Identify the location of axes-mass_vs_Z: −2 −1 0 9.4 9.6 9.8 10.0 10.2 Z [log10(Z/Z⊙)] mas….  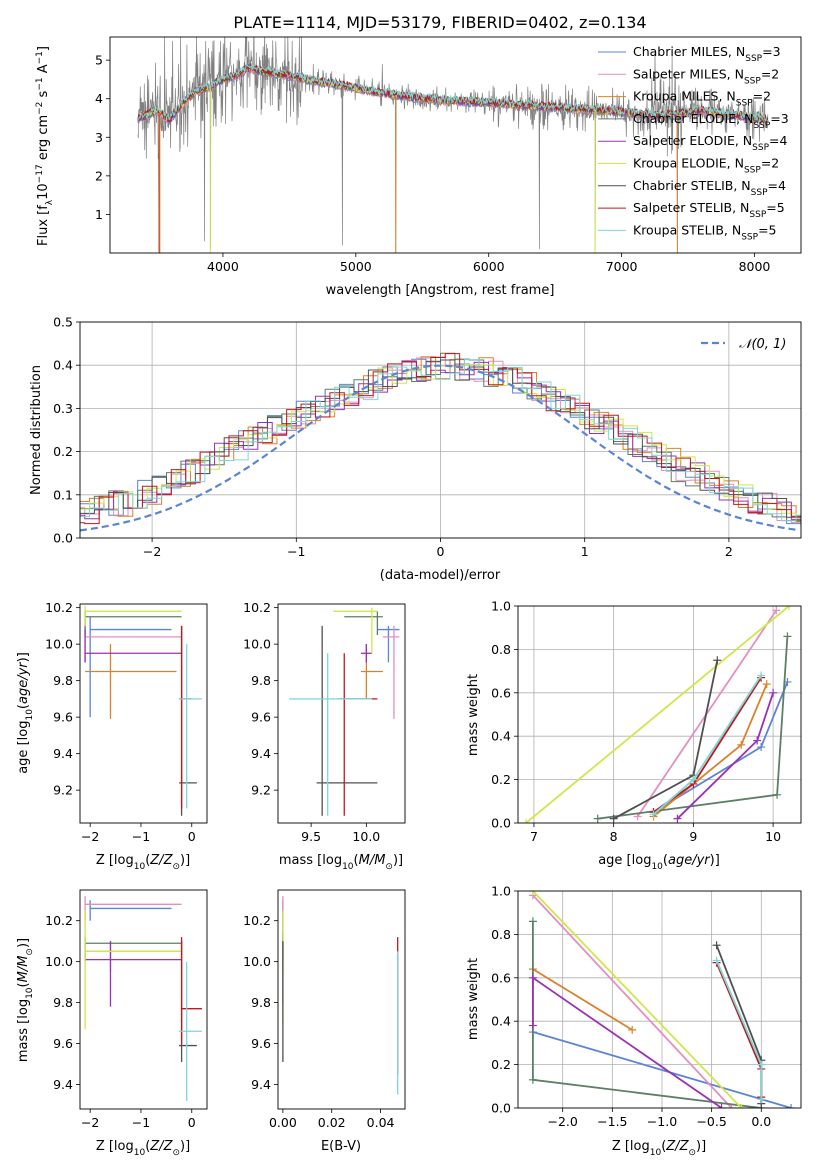
(112, 1023).